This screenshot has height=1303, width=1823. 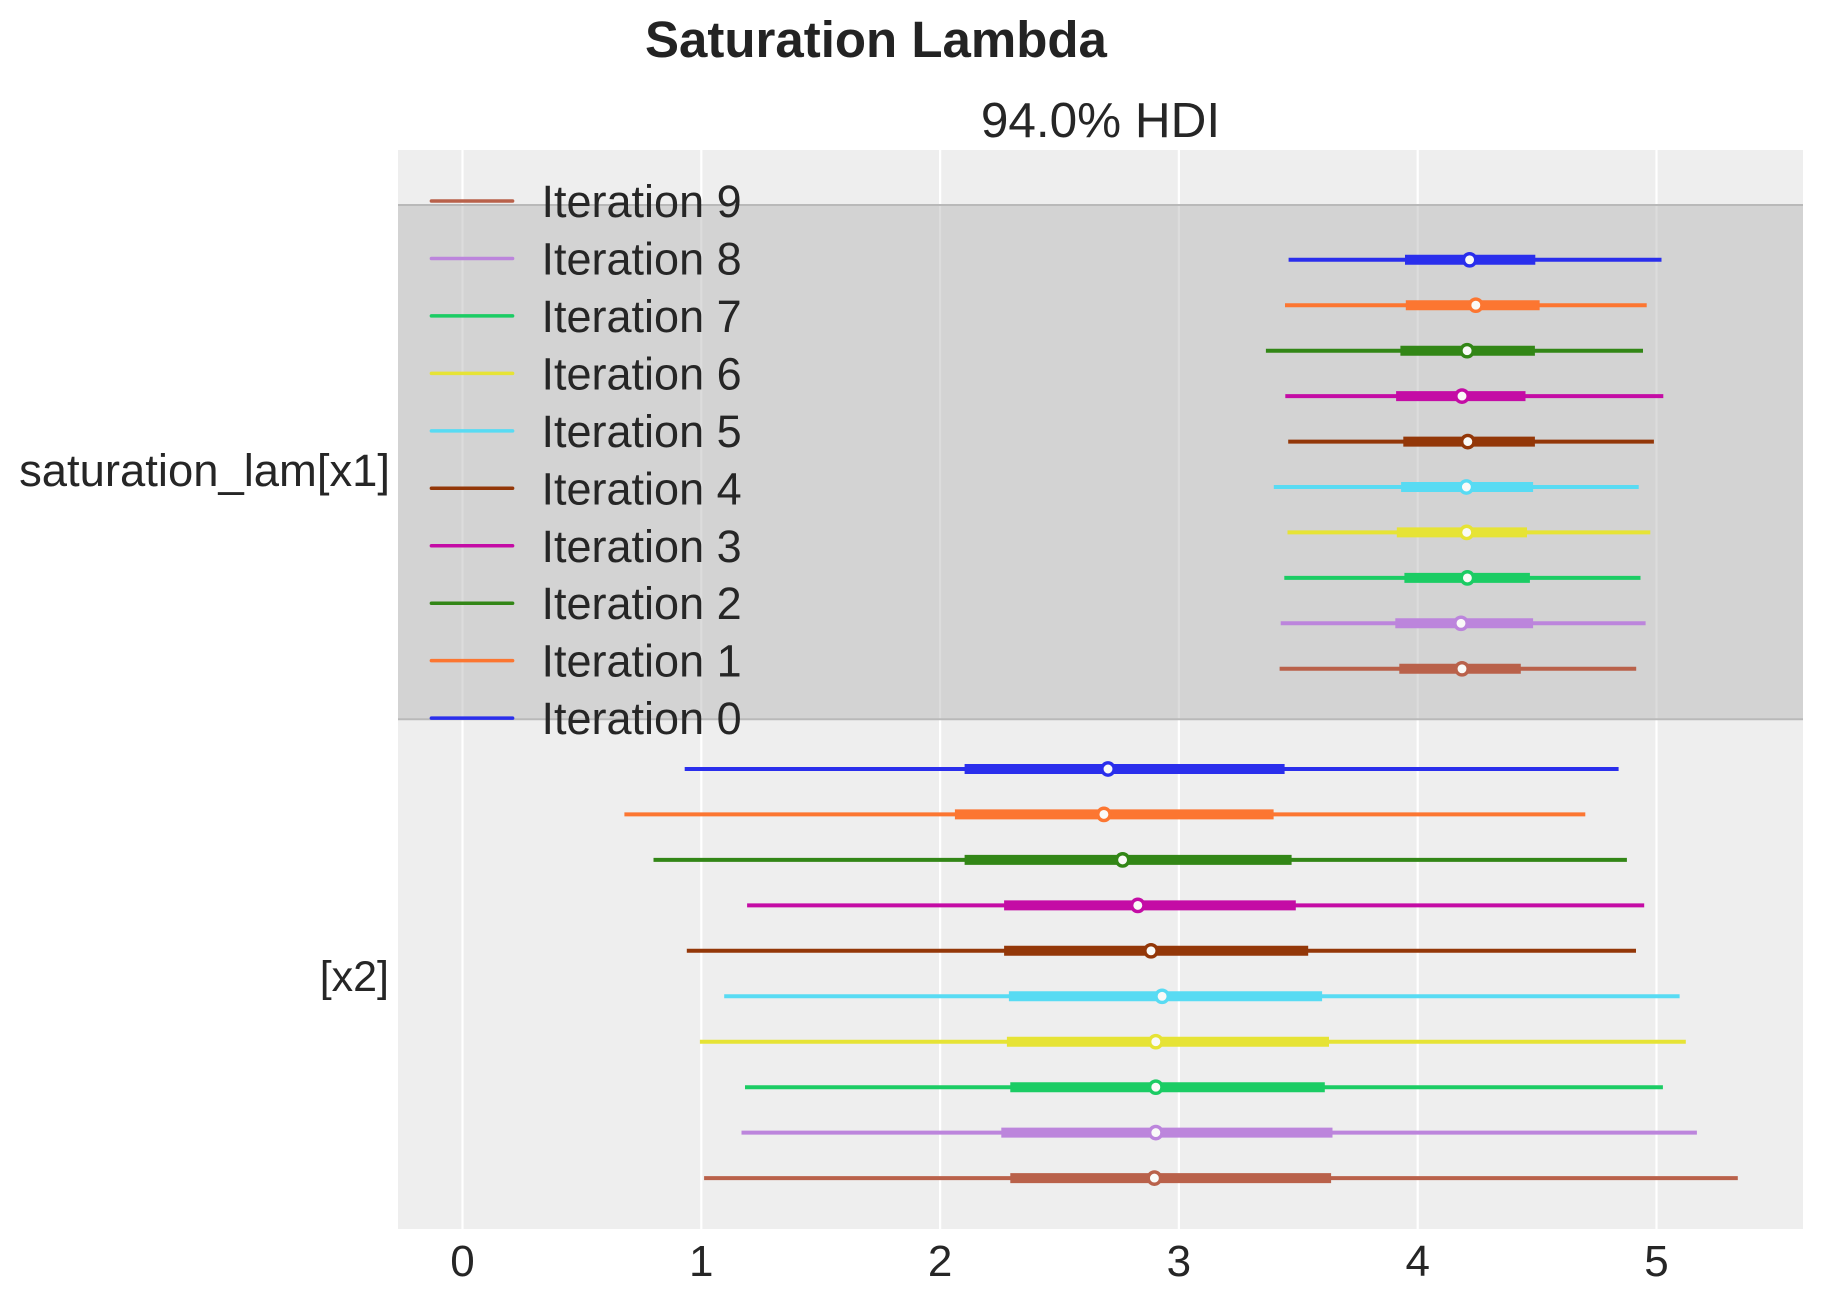 I want to click on svg-text: Iteration 8, so click(x=642, y=258).